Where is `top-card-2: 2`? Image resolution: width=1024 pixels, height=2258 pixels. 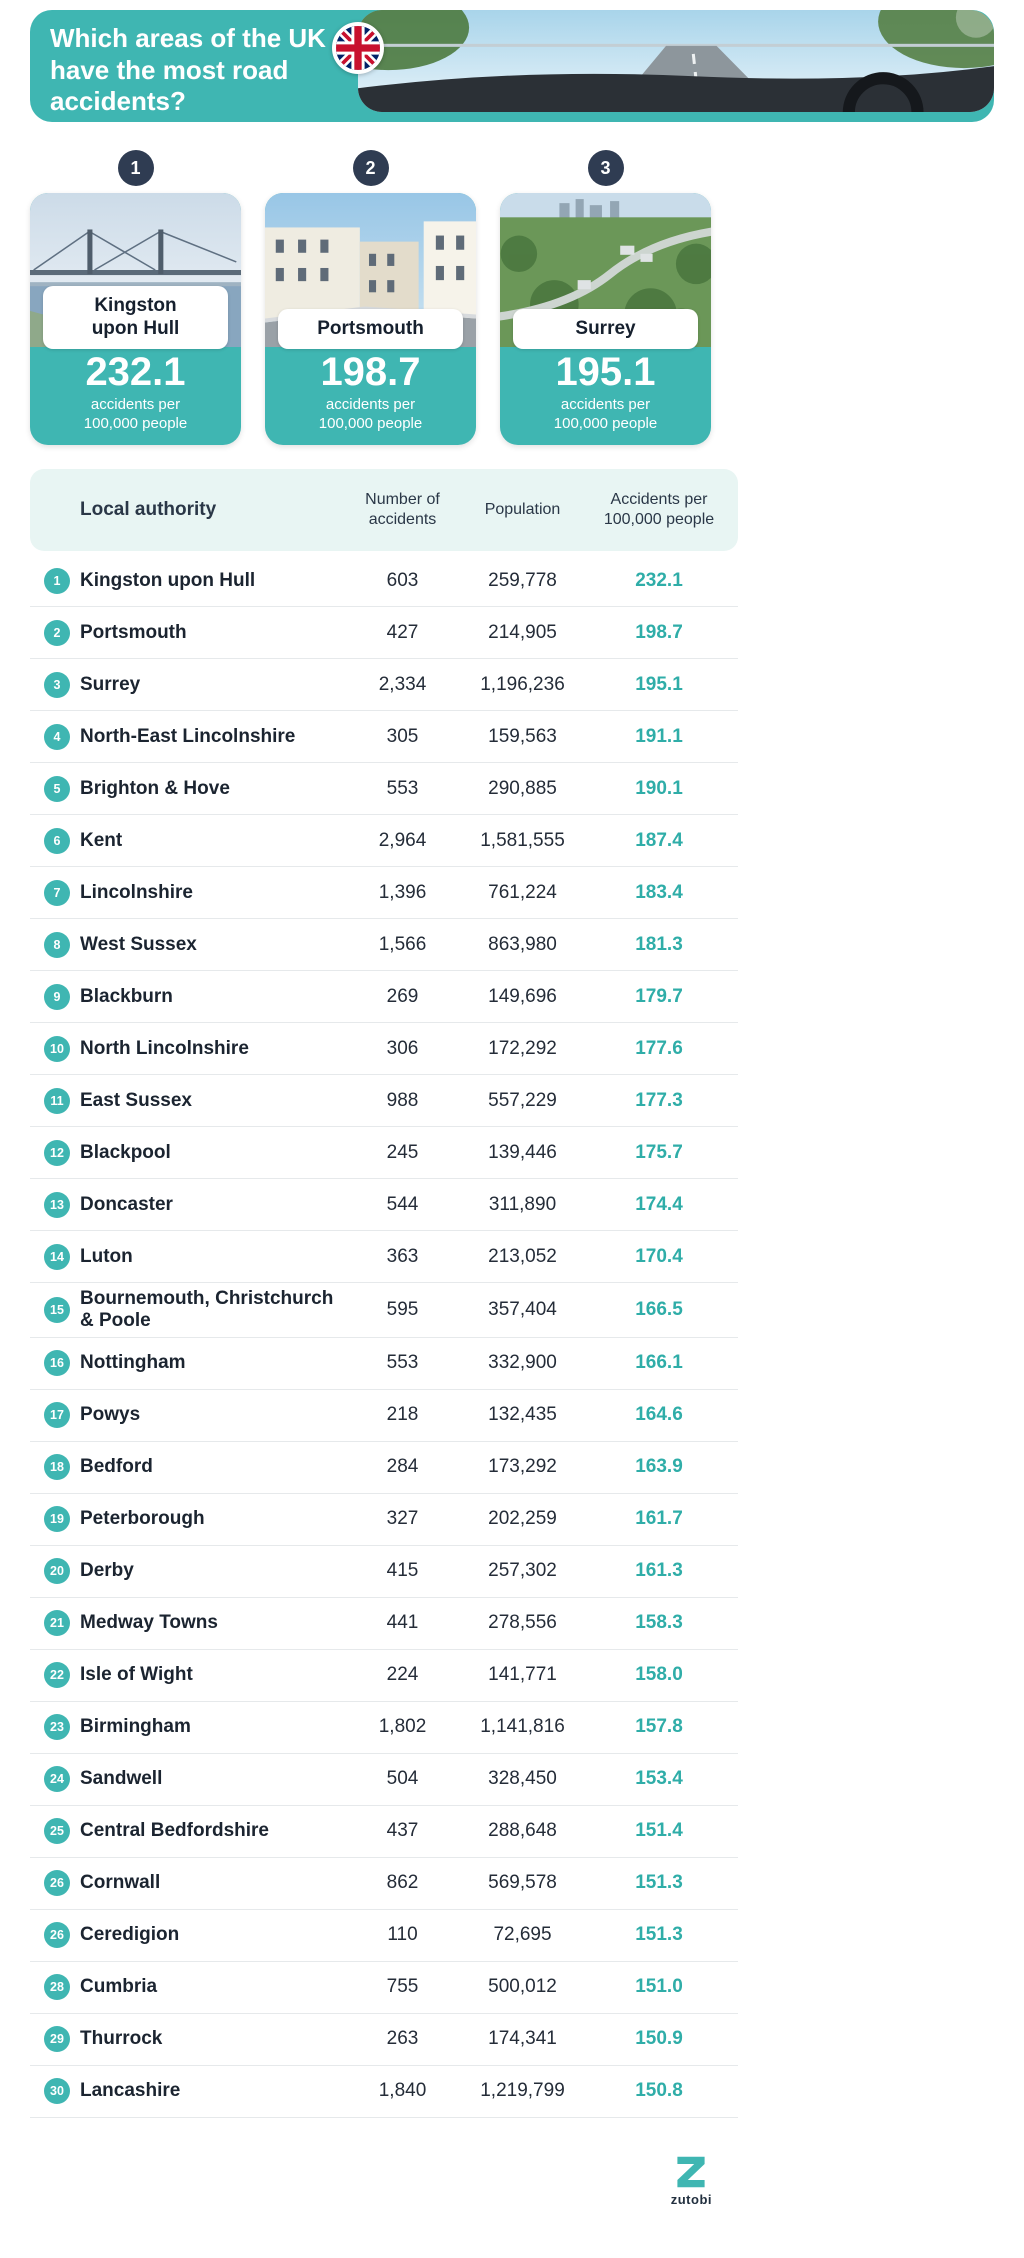
top-card-2: 2 is located at coordinates (370, 297).